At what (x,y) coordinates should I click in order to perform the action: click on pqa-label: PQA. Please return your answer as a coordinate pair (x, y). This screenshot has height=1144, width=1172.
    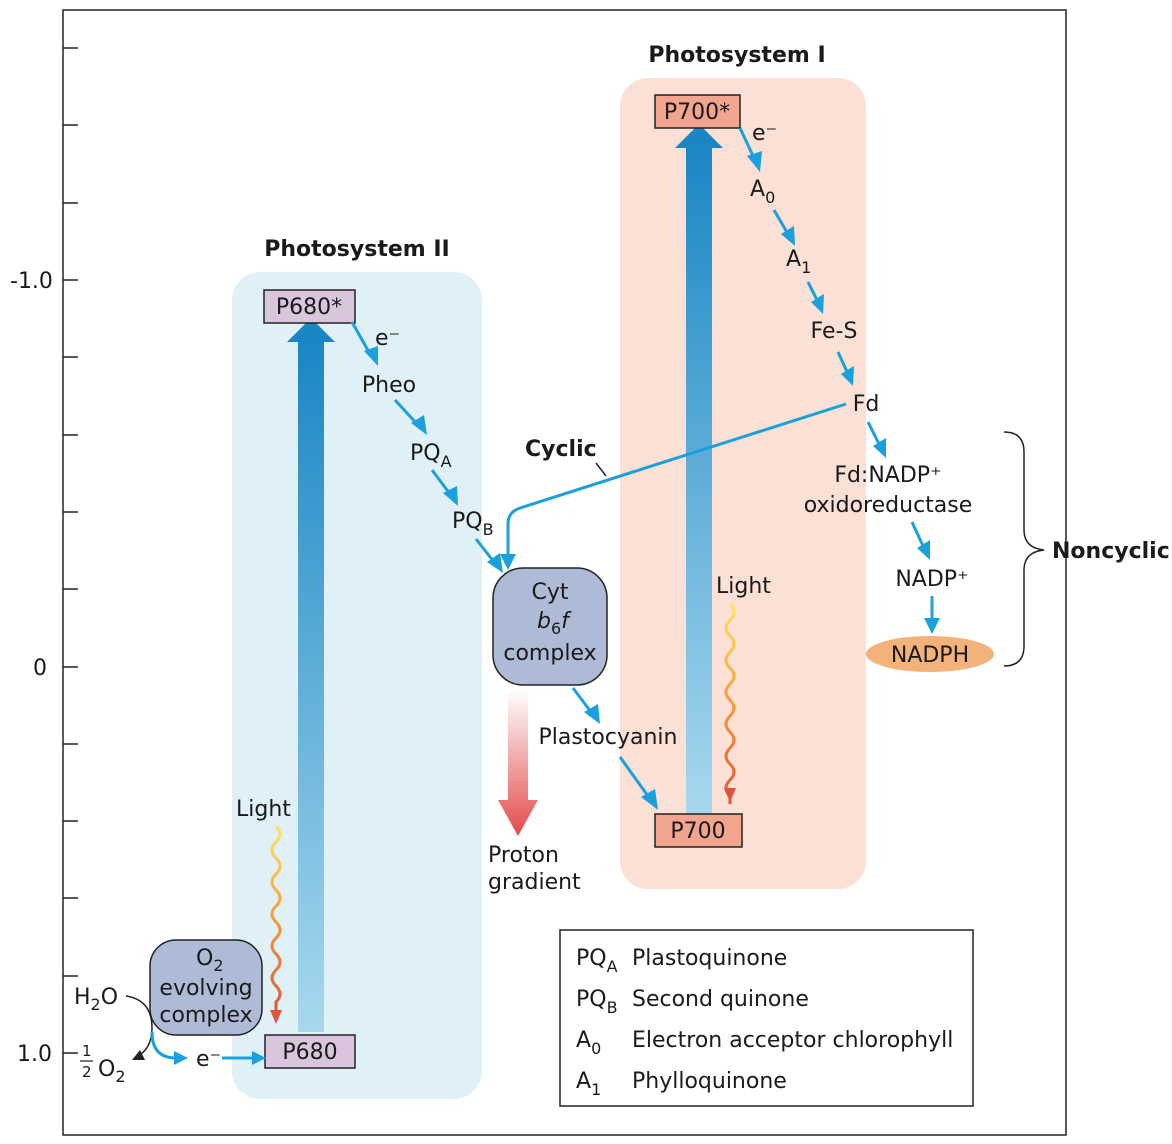
    Looking at the image, I should click on (431, 456).